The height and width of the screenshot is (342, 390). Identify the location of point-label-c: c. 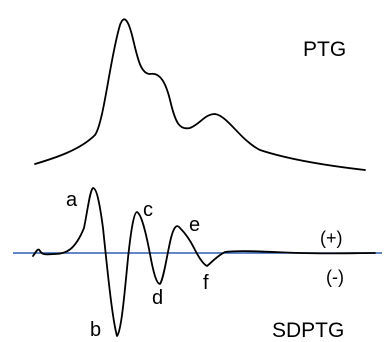
(148, 210).